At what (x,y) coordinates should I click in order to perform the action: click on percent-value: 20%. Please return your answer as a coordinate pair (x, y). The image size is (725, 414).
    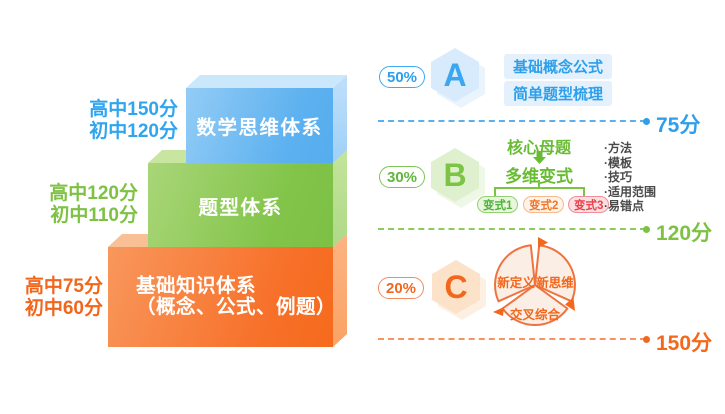
    Looking at the image, I should click on (401, 288).